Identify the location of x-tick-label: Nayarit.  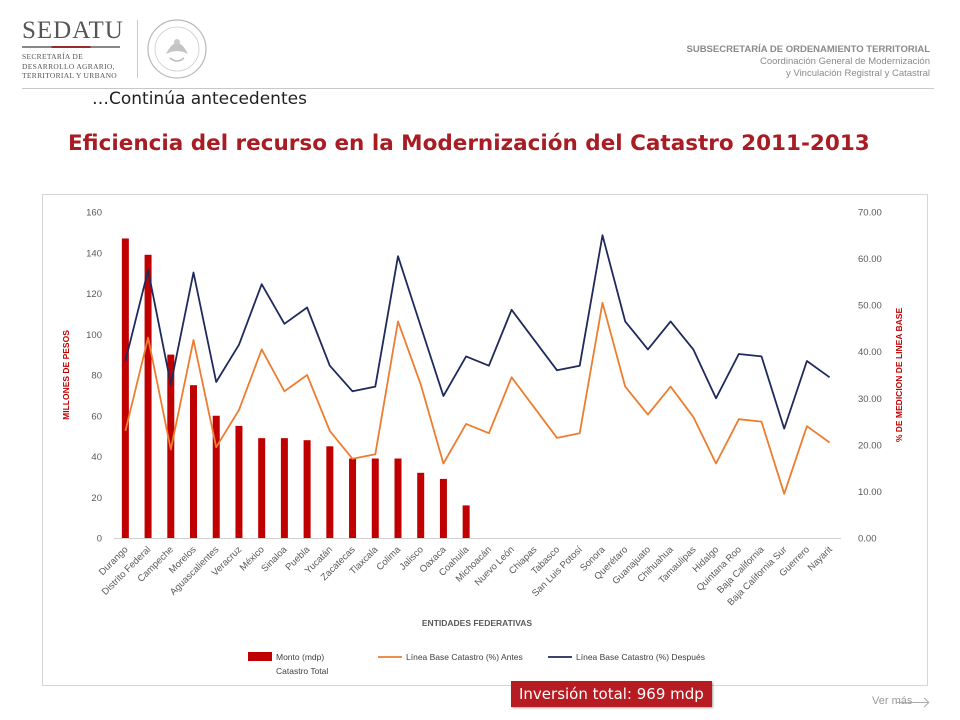
(820, 558).